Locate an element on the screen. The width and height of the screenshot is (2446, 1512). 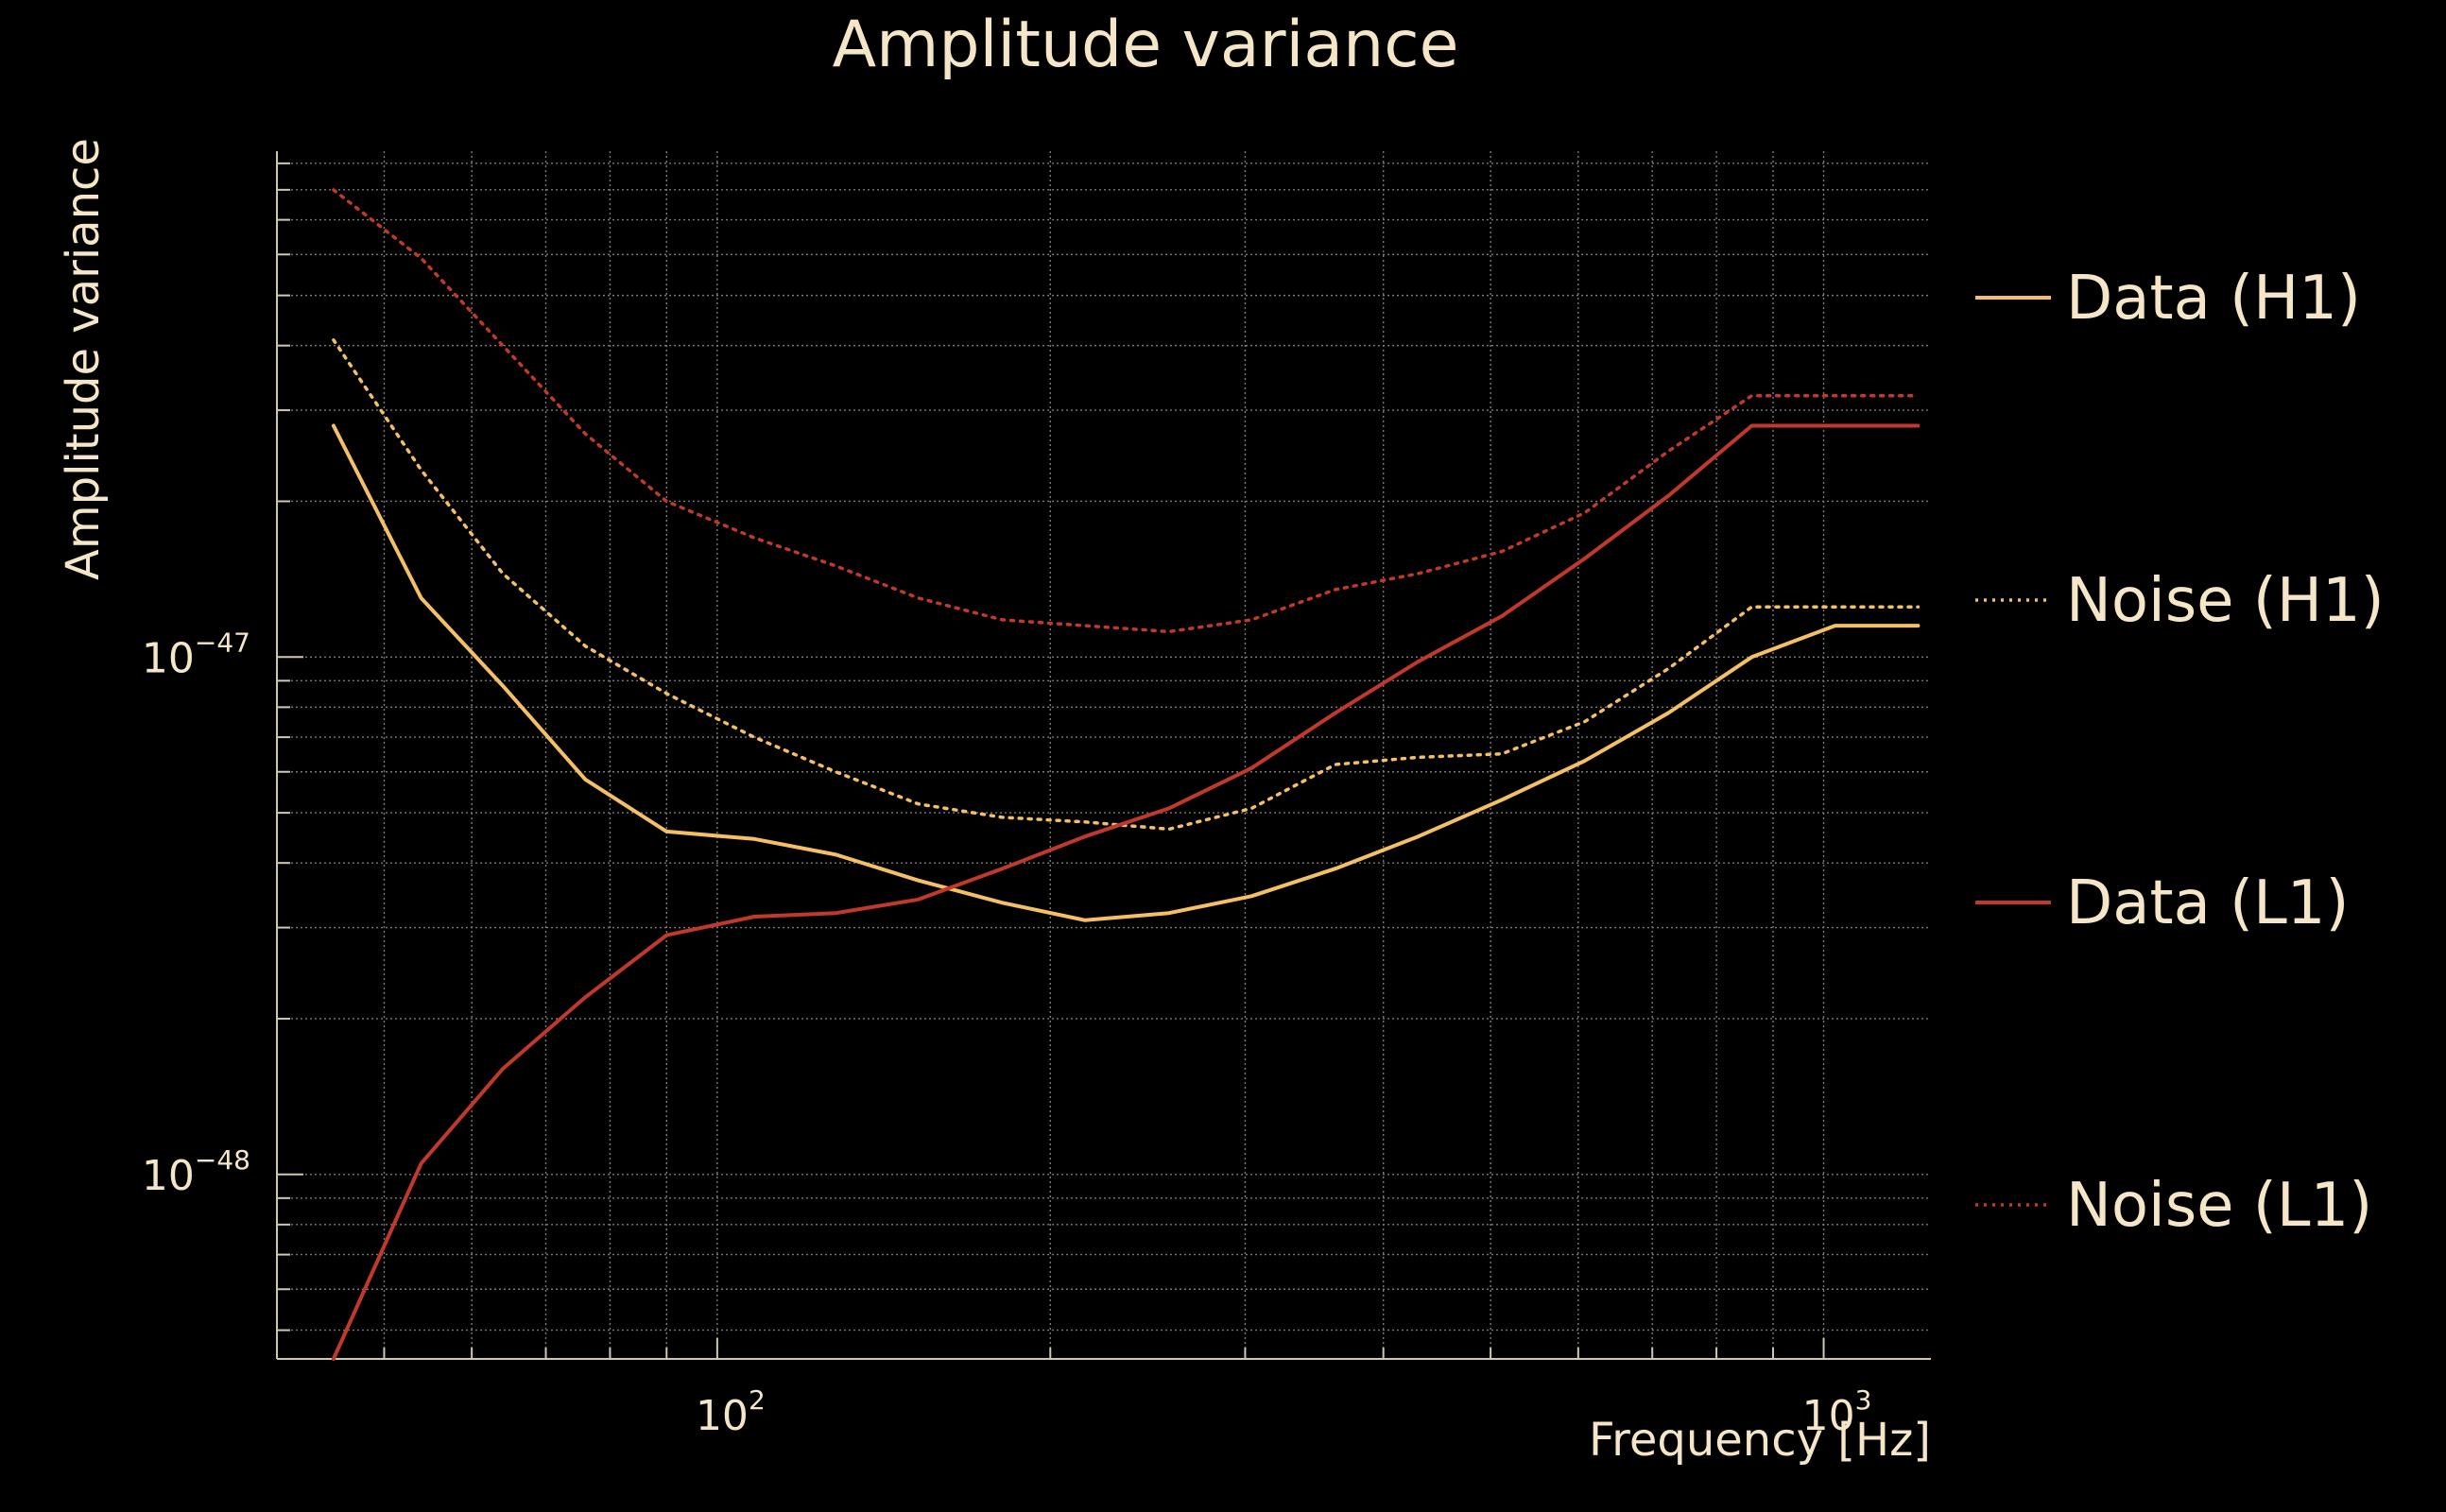
legend-label: Data (H1) is located at coordinates (2213, 299).